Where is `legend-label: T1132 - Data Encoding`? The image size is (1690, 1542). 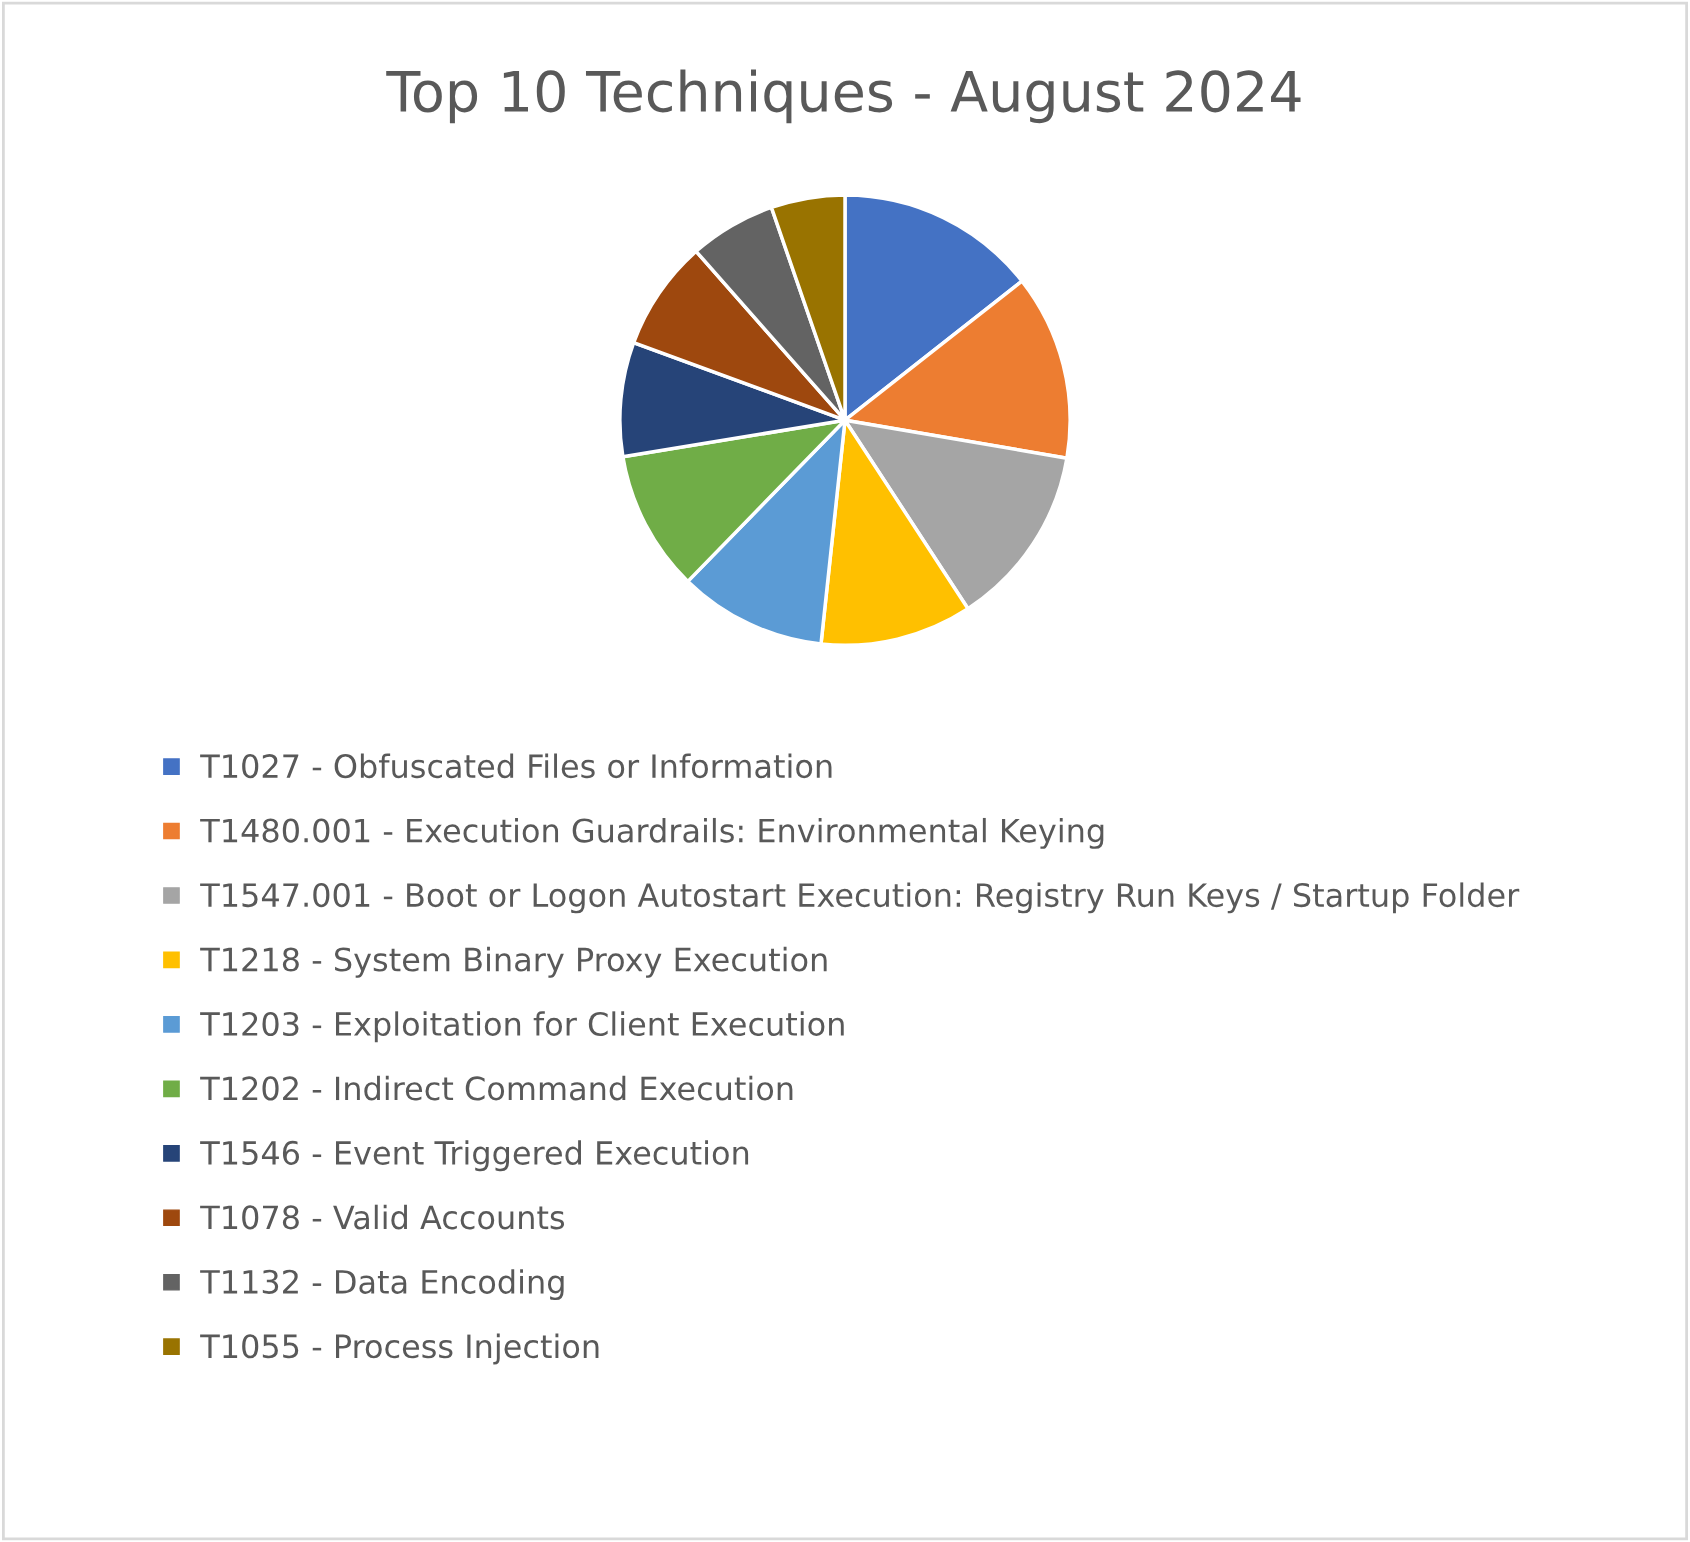
legend-label: T1132 - Data Encoding is located at coordinates (382, 1285).